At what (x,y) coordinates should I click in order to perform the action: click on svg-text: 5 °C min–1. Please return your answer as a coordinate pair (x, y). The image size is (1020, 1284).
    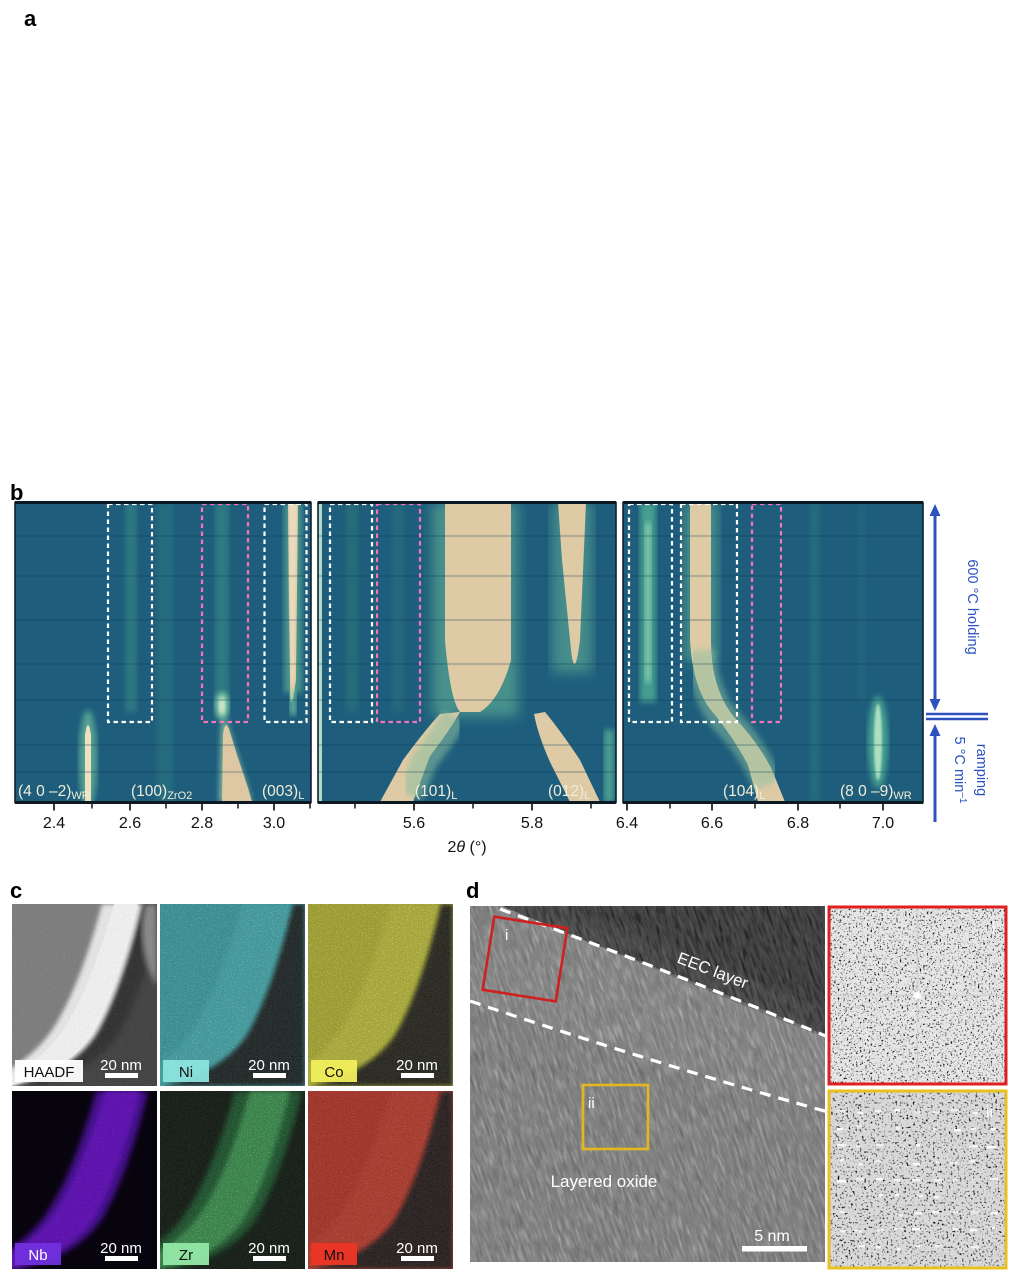
    Looking at the image, I should click on (959, 770).